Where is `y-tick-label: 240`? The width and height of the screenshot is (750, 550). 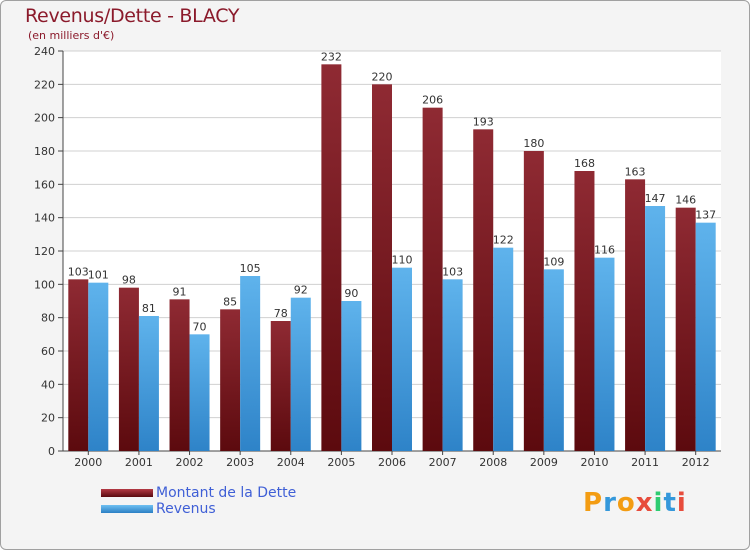 y-tick-label: 240 is located at coordinates (44, 51).